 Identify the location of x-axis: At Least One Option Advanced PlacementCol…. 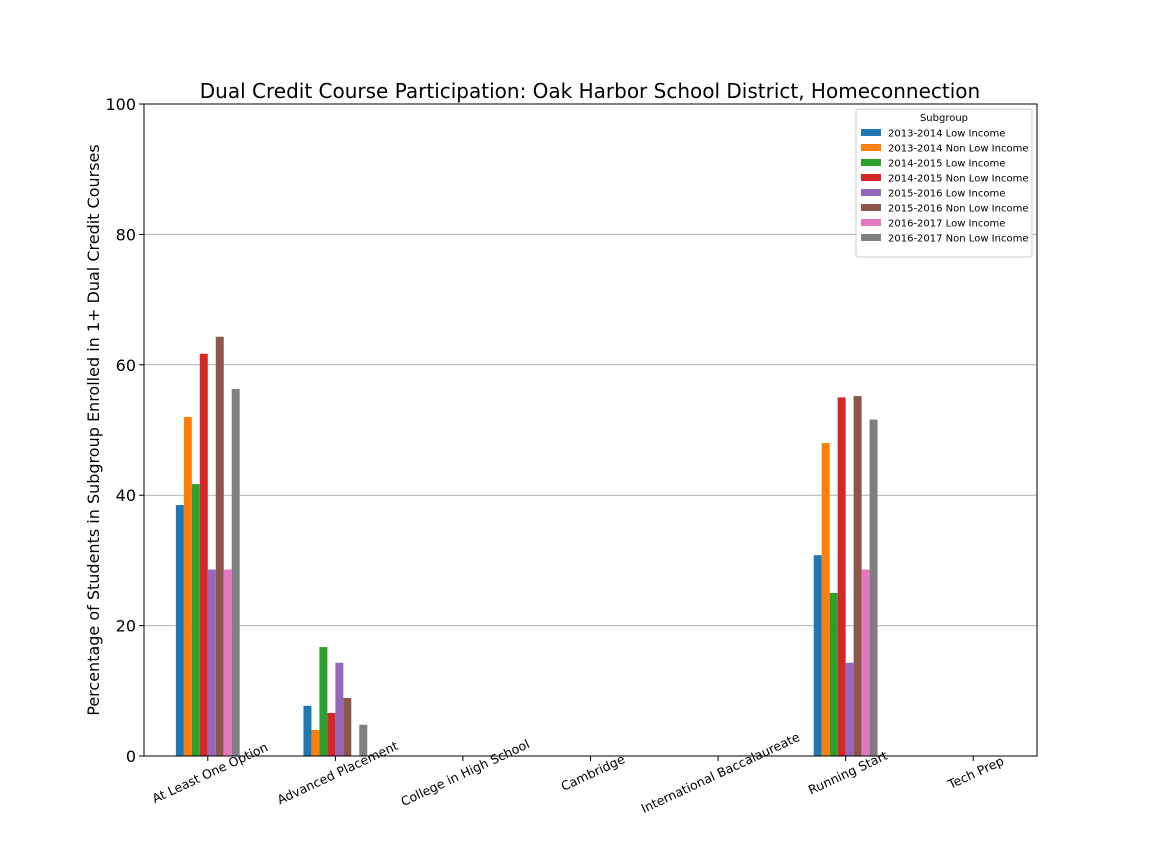
(578, 772).